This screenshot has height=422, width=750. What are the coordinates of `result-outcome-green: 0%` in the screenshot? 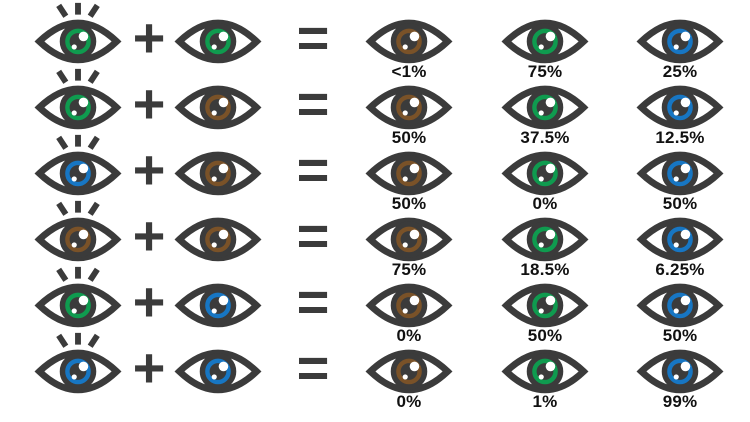 It's located at (545, 176).